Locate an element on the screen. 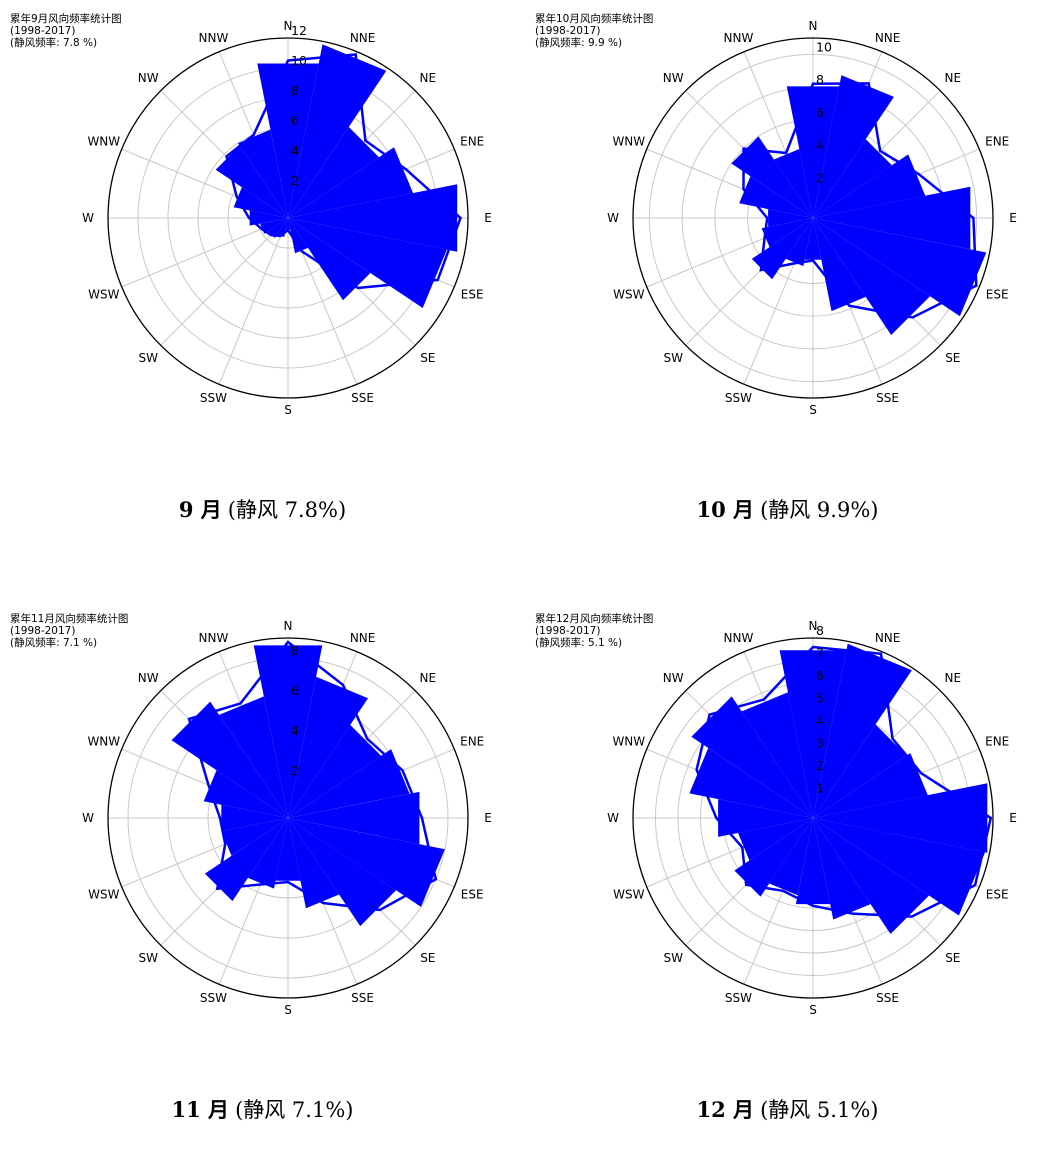  polar-frame is located at coordinates (288, 218).